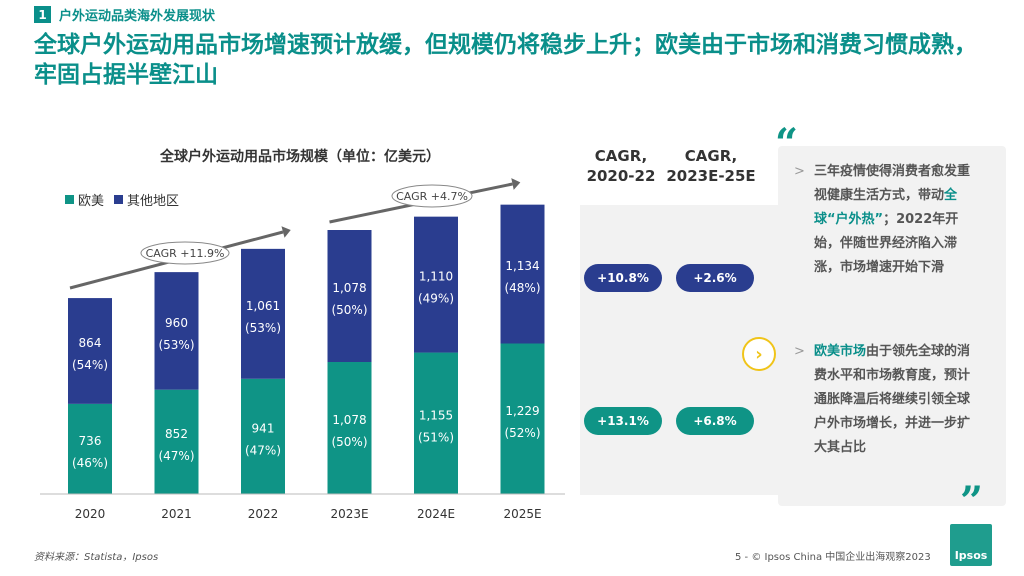 The height and width of the screenshot is (576, 1024). I want to click on open-quote-icon: “, so click(787, 143).